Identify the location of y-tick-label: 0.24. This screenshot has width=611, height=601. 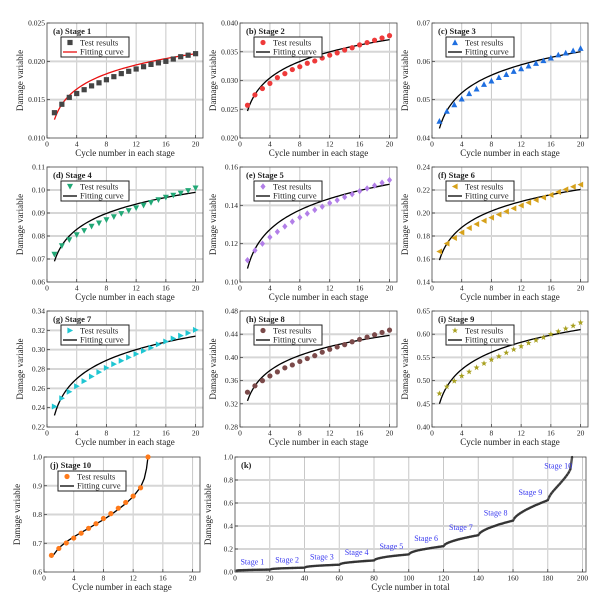
(38, 407).